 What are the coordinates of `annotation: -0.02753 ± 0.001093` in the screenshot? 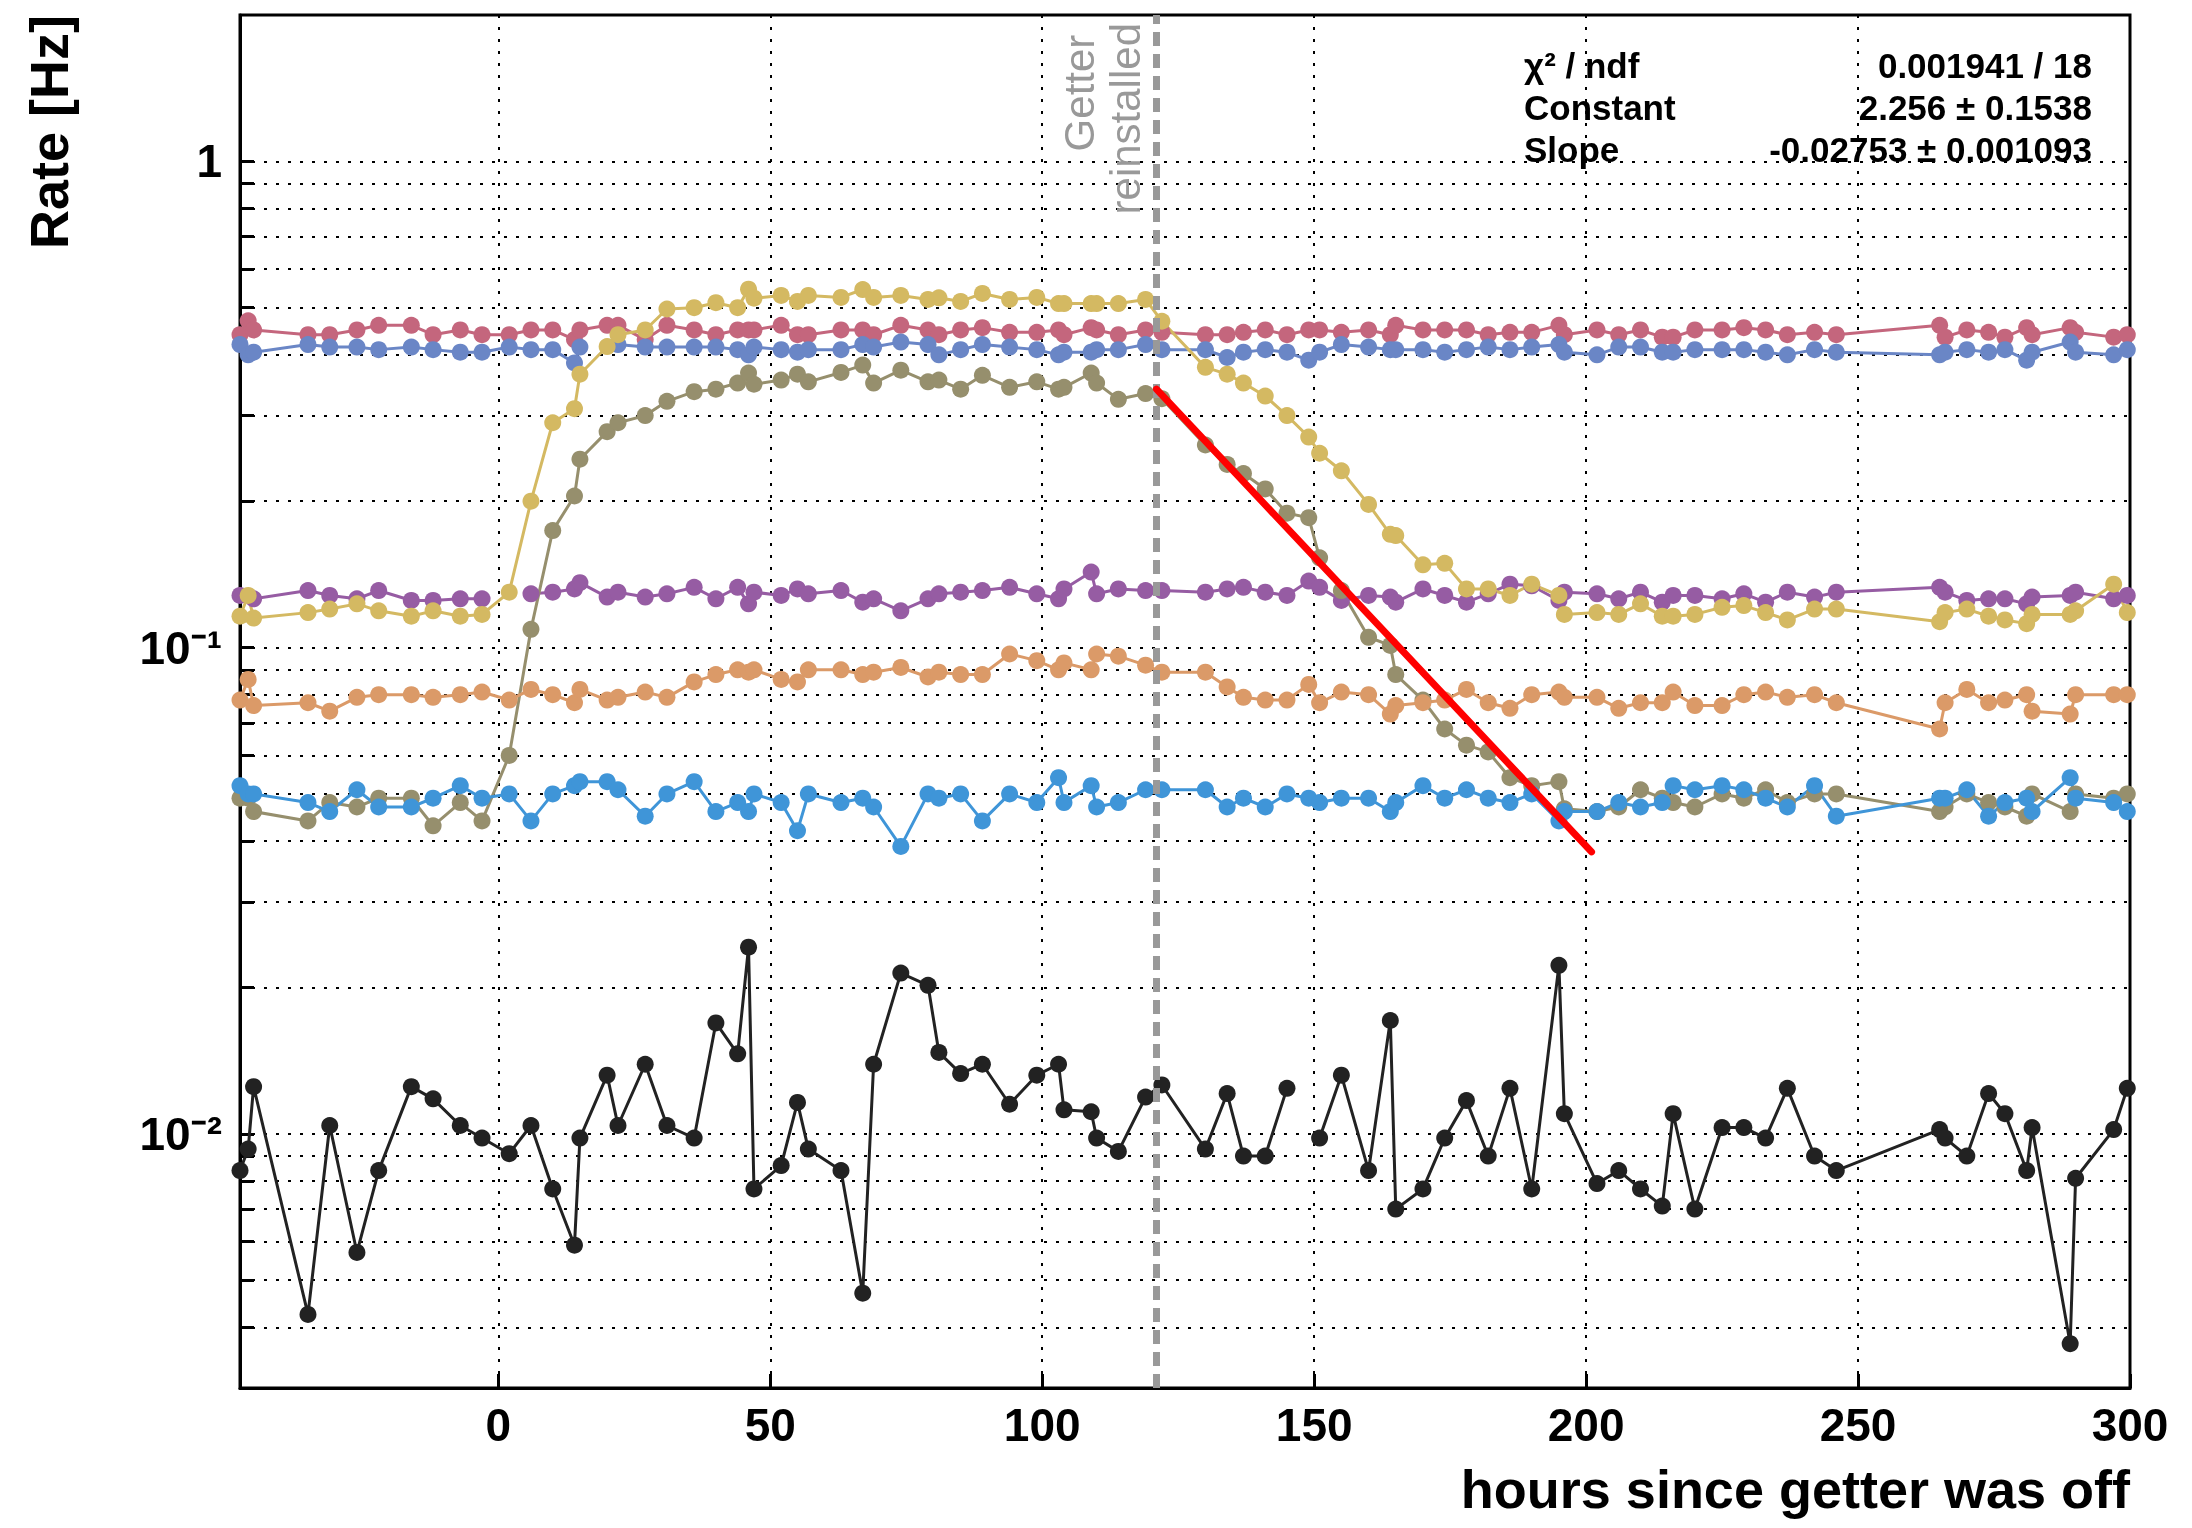 It's located at (1930, 149).